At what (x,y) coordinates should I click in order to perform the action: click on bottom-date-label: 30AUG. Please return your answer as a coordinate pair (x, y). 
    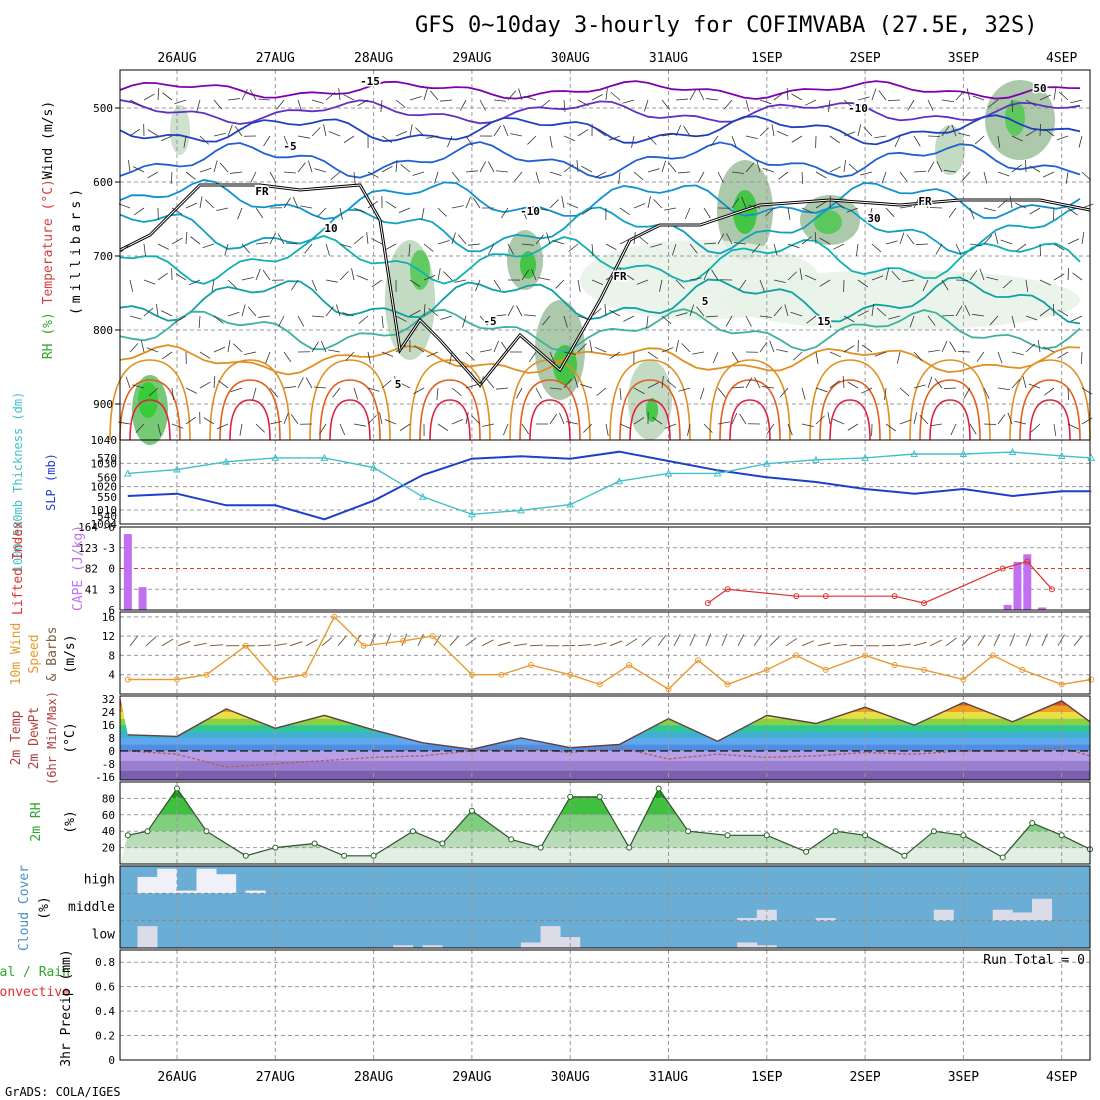
    Looking at the image, I should click on (570, 1077).